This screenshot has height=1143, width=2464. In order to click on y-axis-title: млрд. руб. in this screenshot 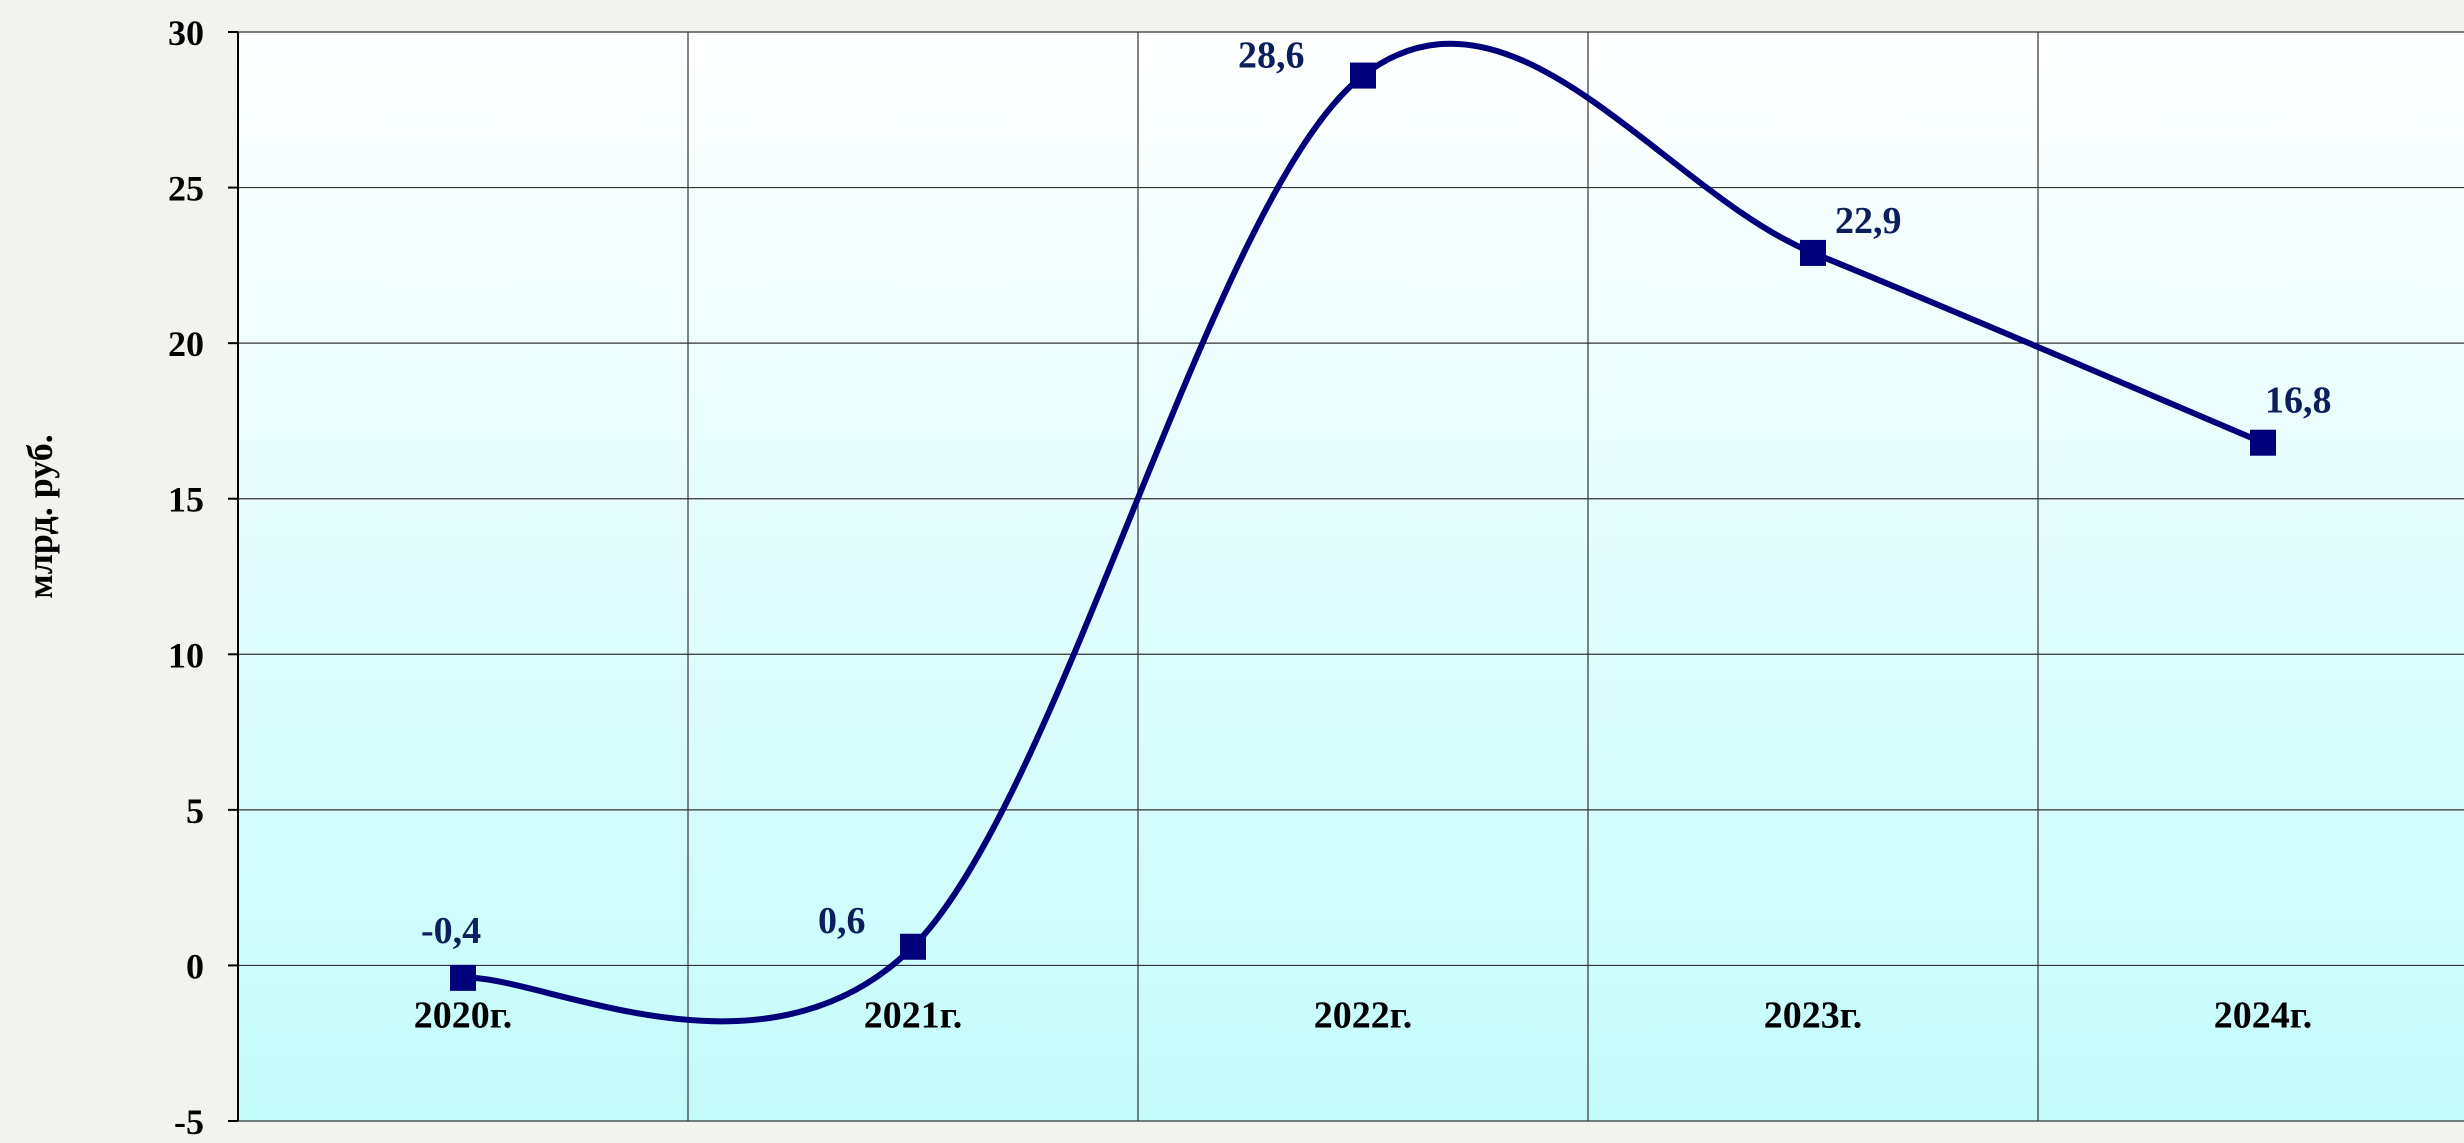, I will do `click(40, 516)`.